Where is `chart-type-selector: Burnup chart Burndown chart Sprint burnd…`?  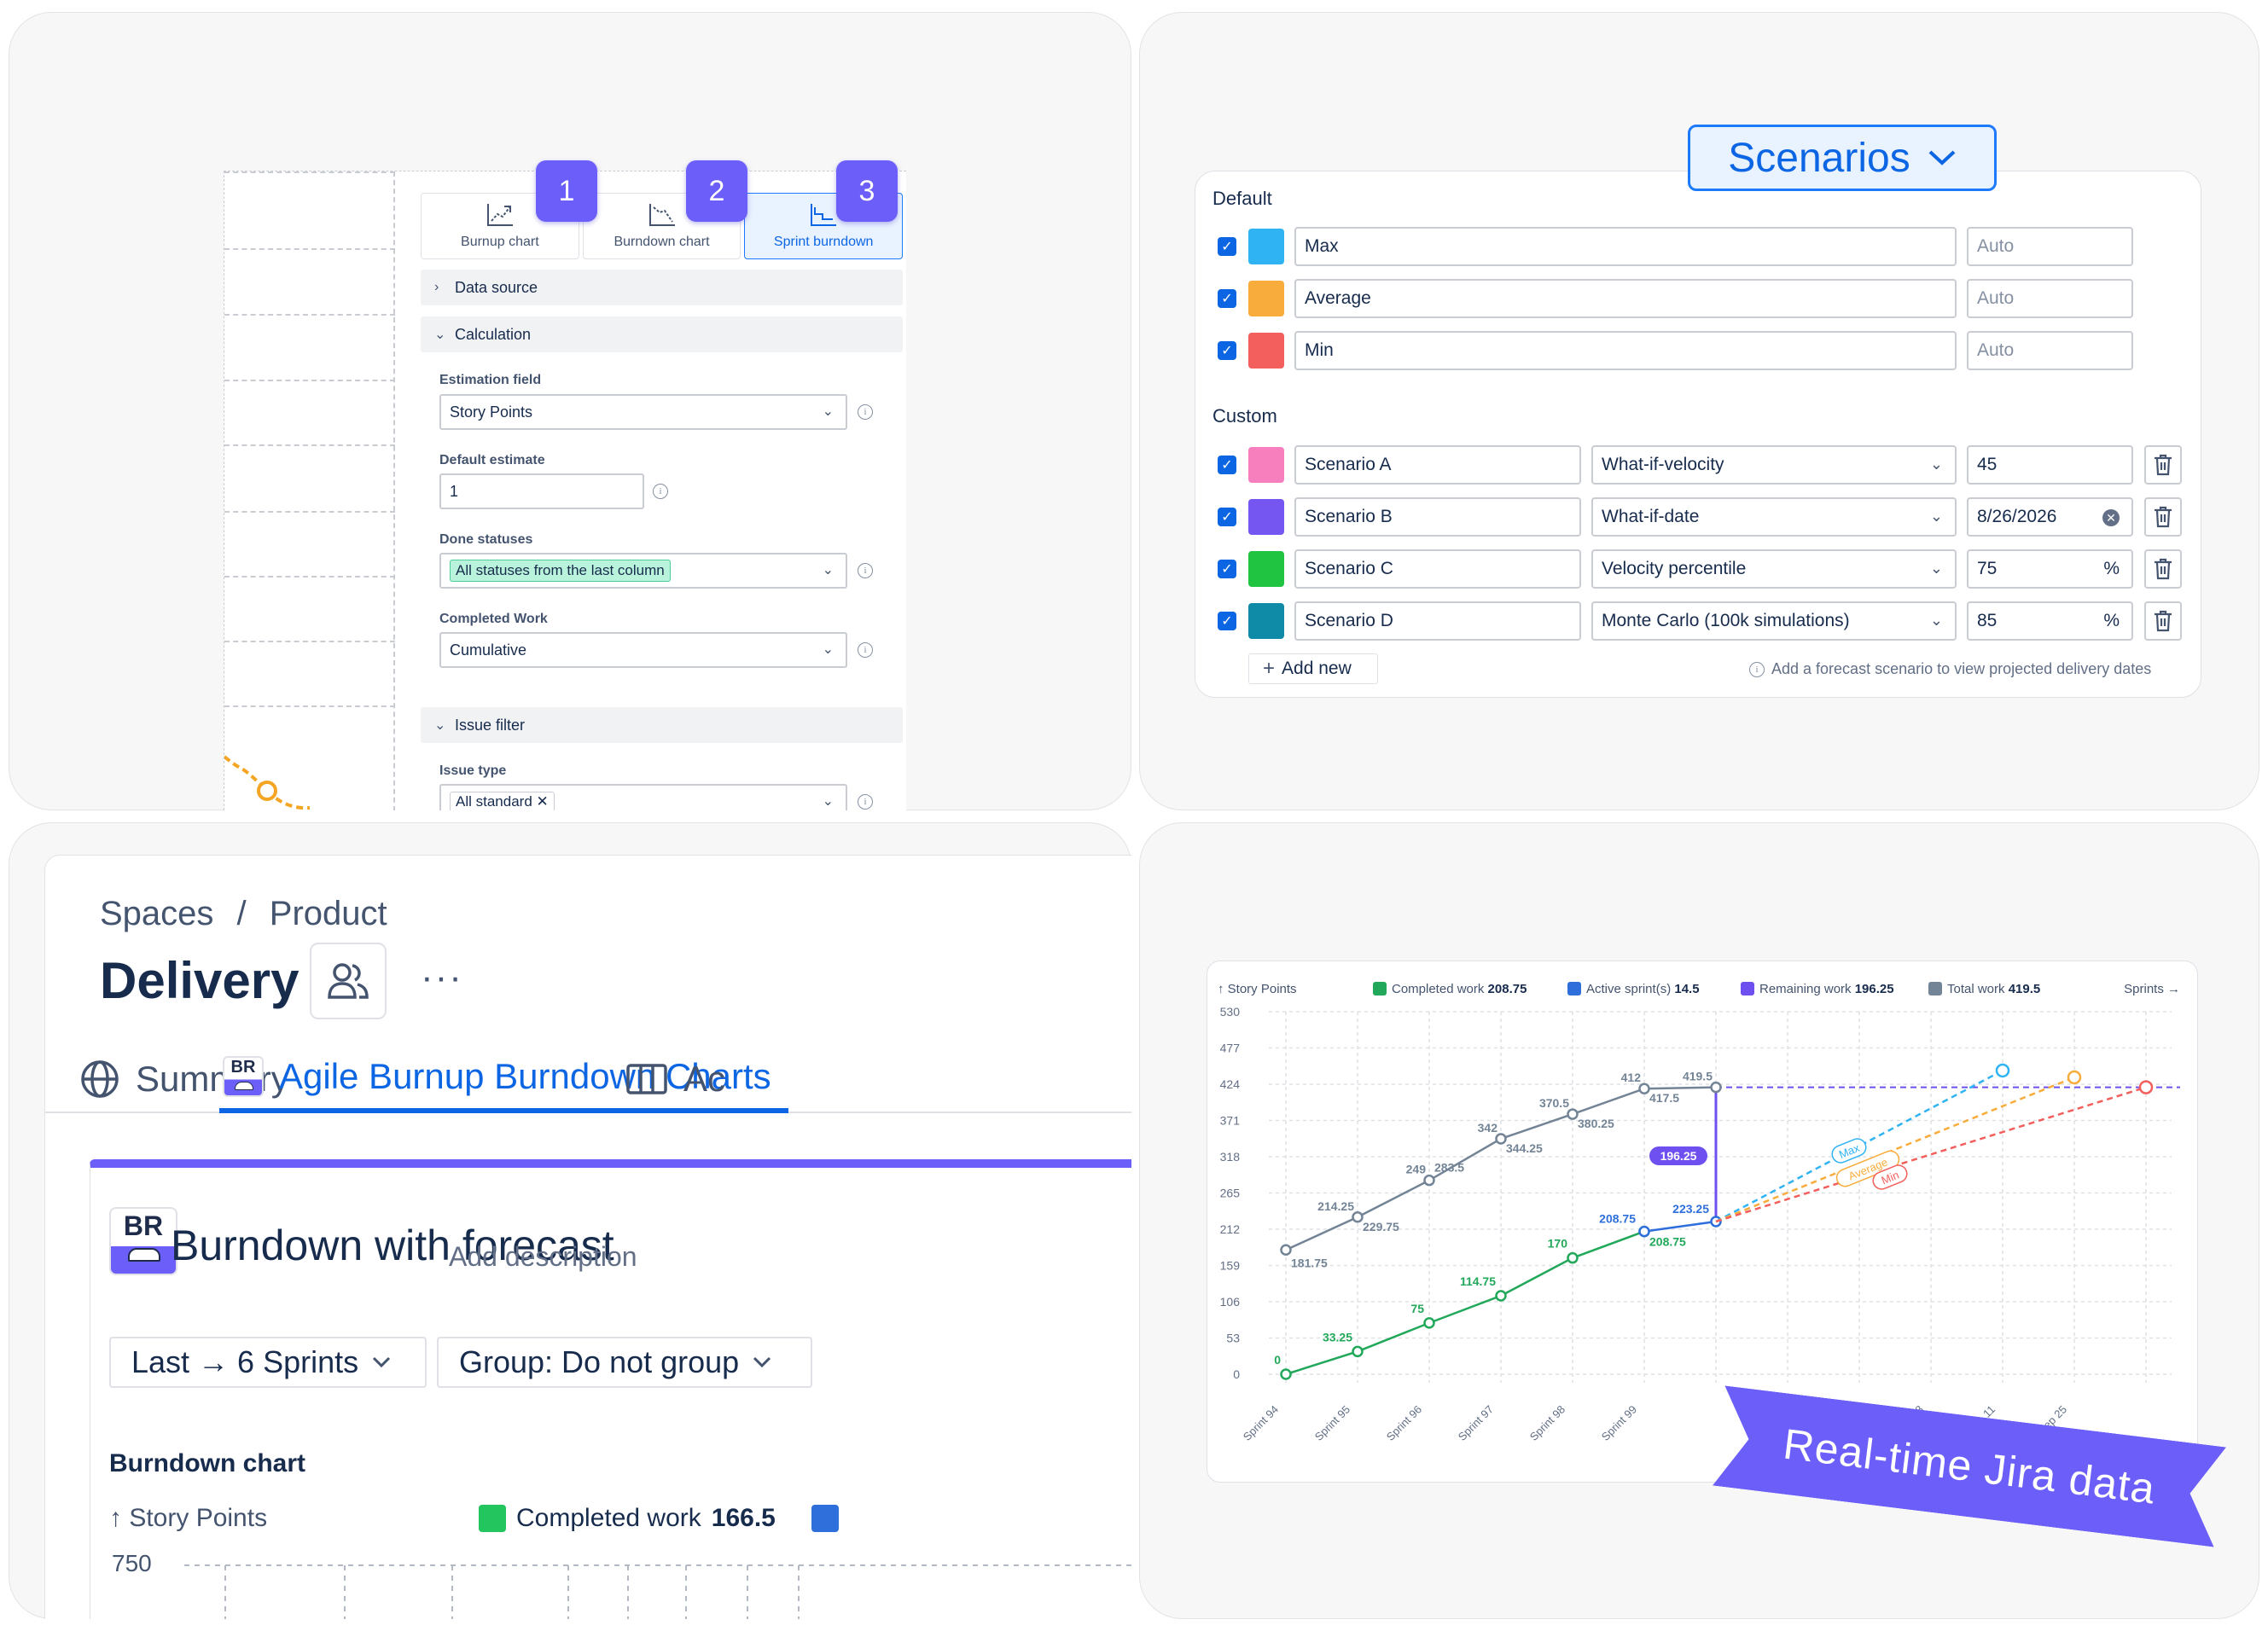
chart-type-selector: Burnup chart Burndown chart Sprint burnd… is located at coordinates (662, 226).